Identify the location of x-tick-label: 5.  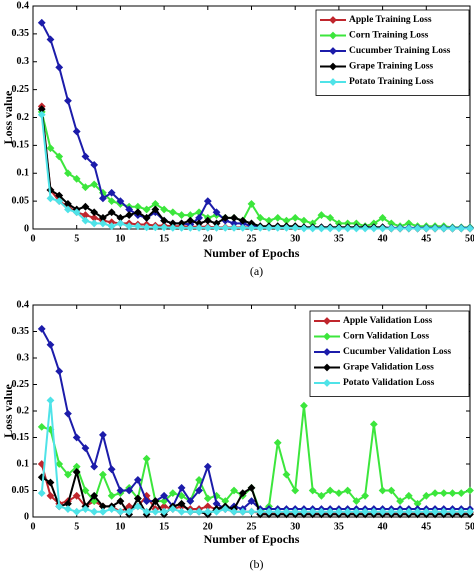
(76, 238).